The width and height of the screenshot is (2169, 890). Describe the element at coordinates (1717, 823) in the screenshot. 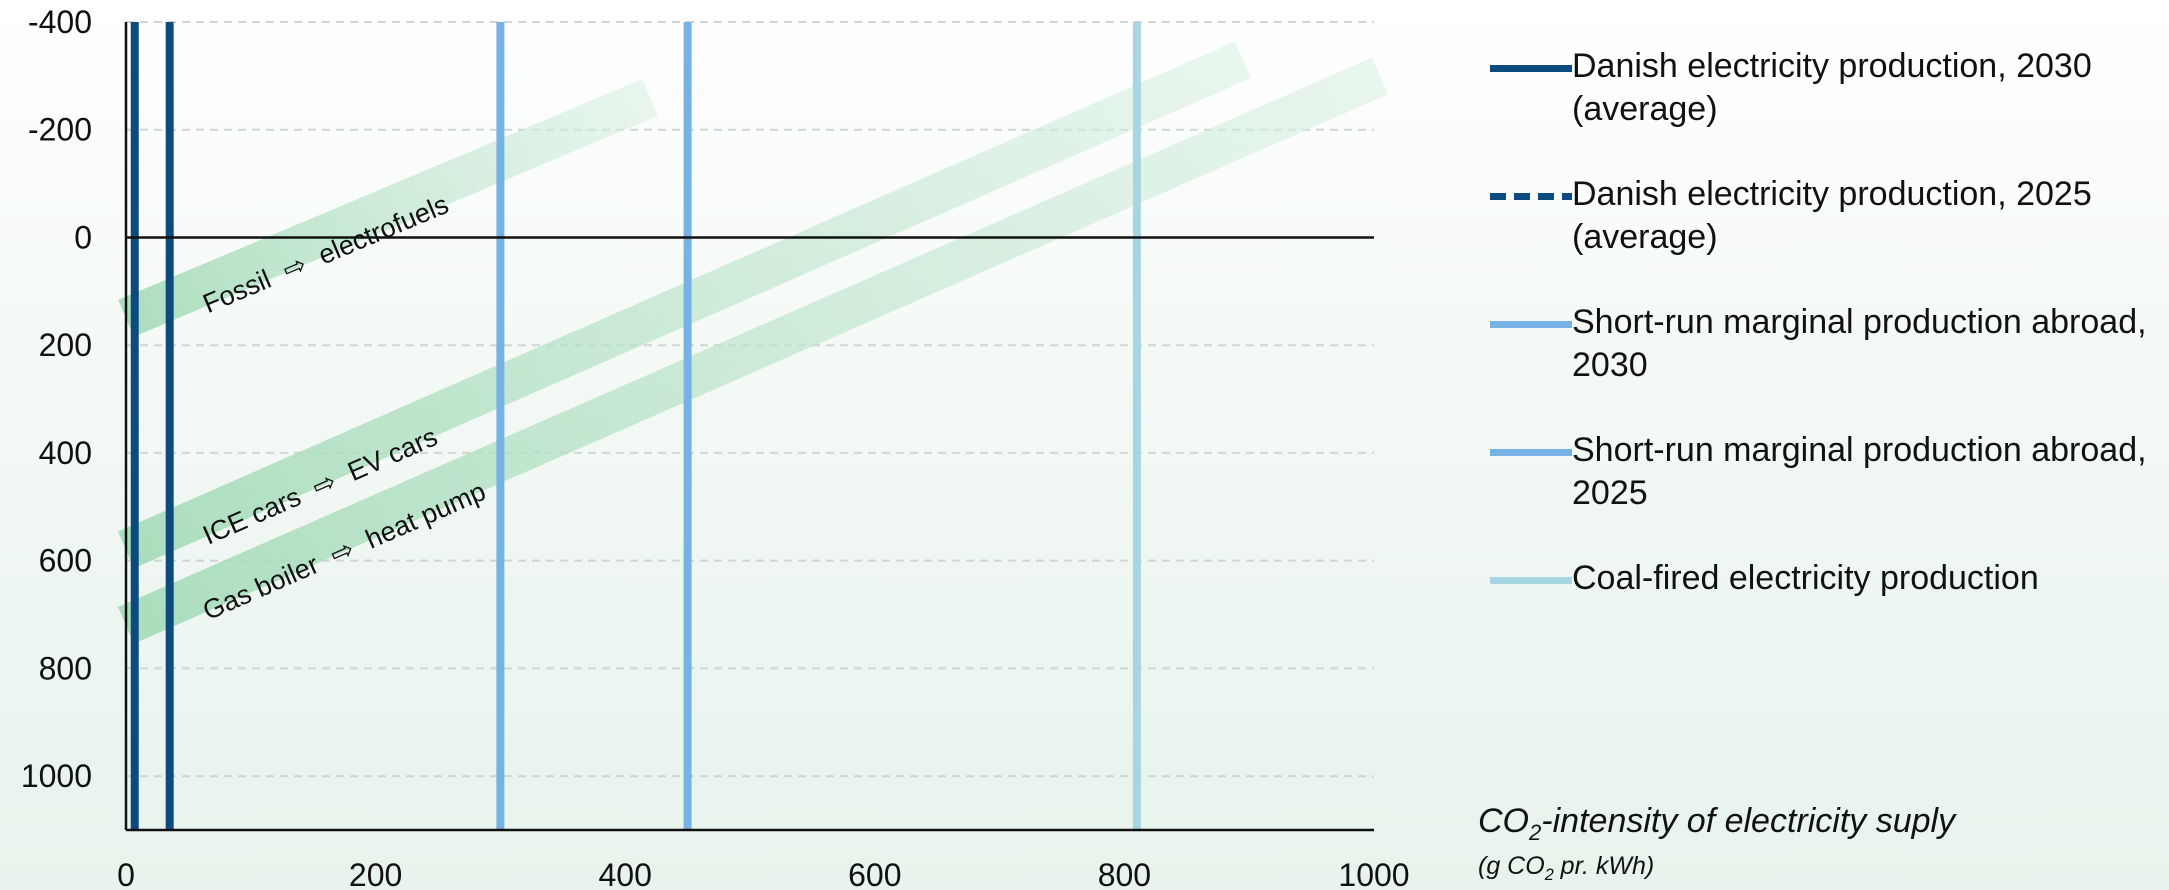

I see `x-axis-title: CO2-intensity of electricity suply` at that location.